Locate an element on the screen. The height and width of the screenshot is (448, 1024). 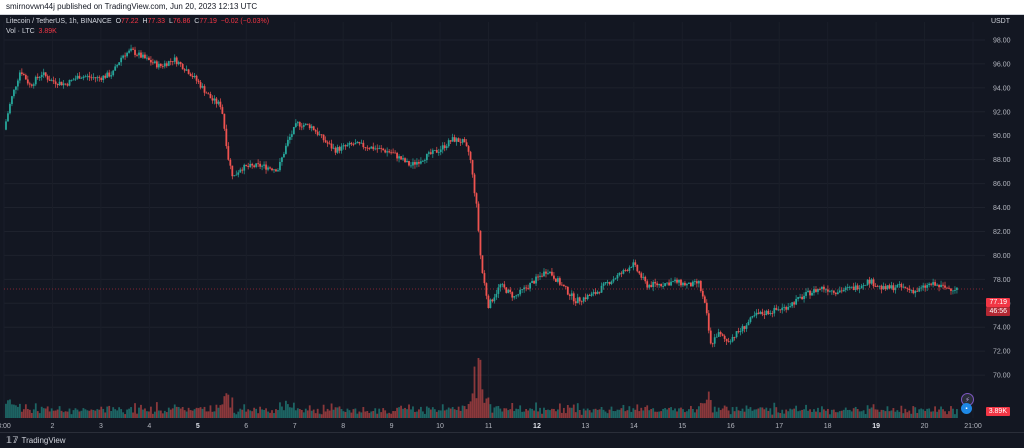
price-tick-label: 90.00 is located at coordinates (1002, 136).